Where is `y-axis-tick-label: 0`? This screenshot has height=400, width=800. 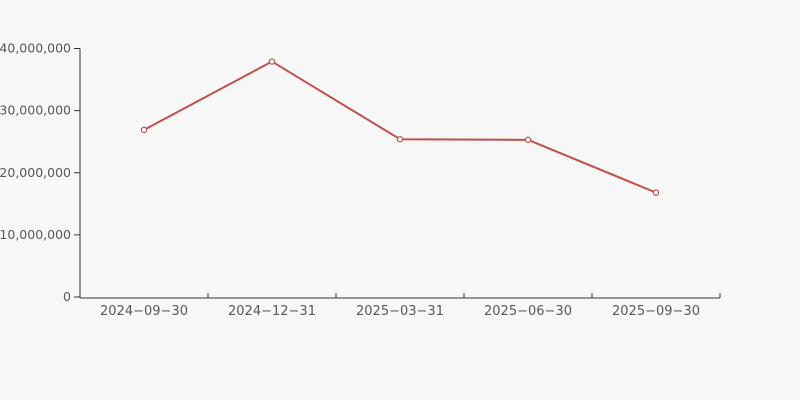 y-axis-tick-label: 0 is located at coordinates (67, 296).